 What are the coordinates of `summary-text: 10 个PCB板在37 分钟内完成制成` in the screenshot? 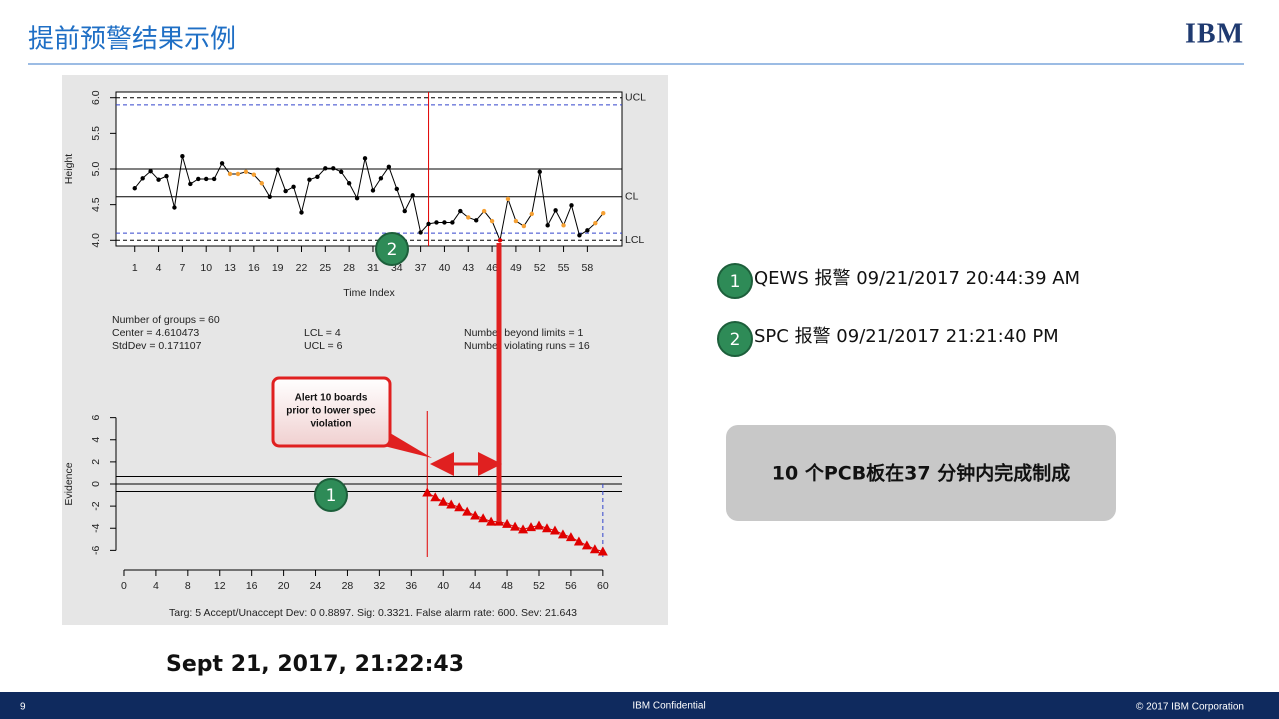 It's located at (921, 473).